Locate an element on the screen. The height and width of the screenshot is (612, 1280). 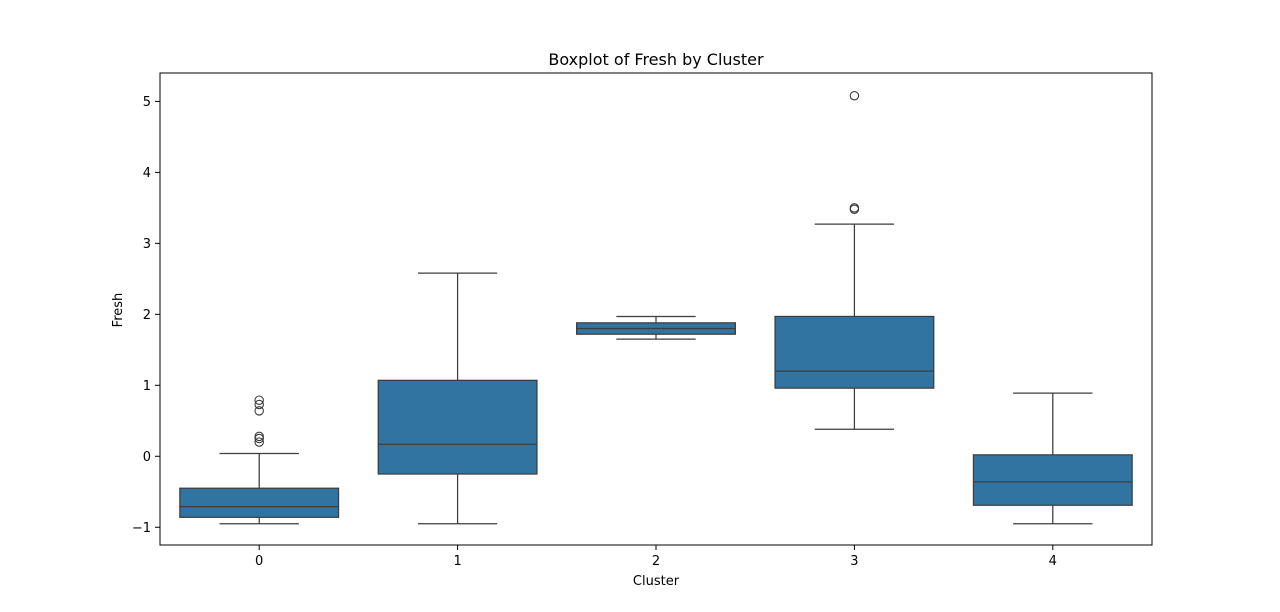
y-tick-label: −1 is located at coordinates (141, 528).